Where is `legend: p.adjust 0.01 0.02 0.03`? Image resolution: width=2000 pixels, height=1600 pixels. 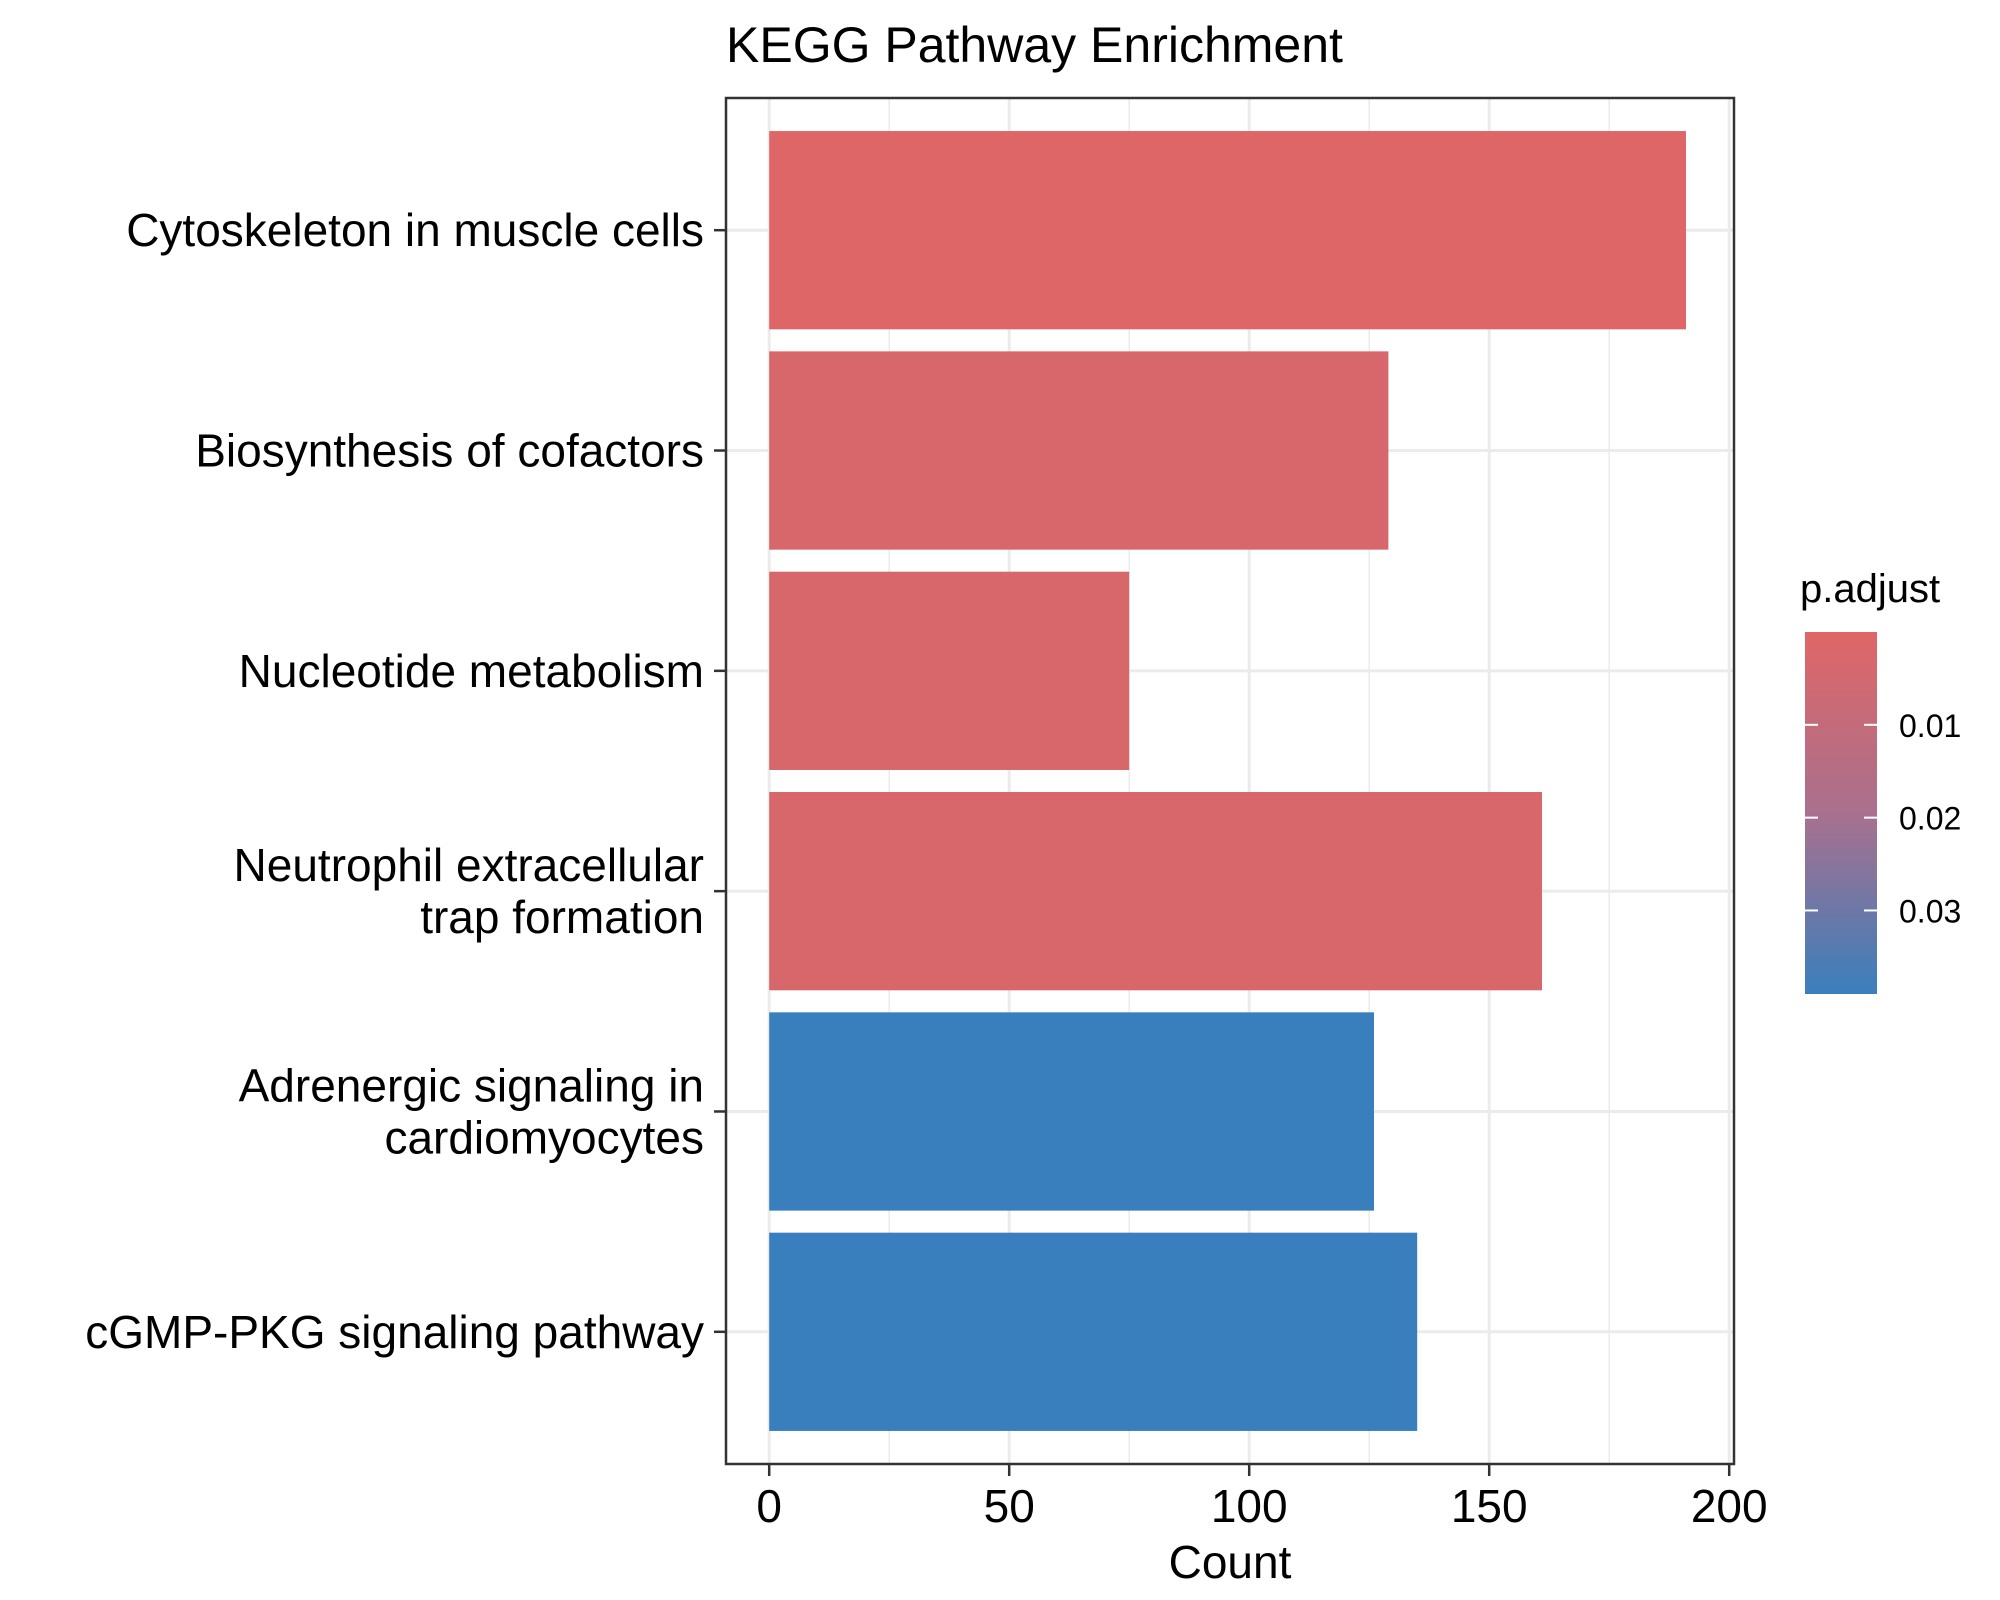 legend: p.adjust 0.01 0.02 0.03 is located at coordinates (1880, 780).